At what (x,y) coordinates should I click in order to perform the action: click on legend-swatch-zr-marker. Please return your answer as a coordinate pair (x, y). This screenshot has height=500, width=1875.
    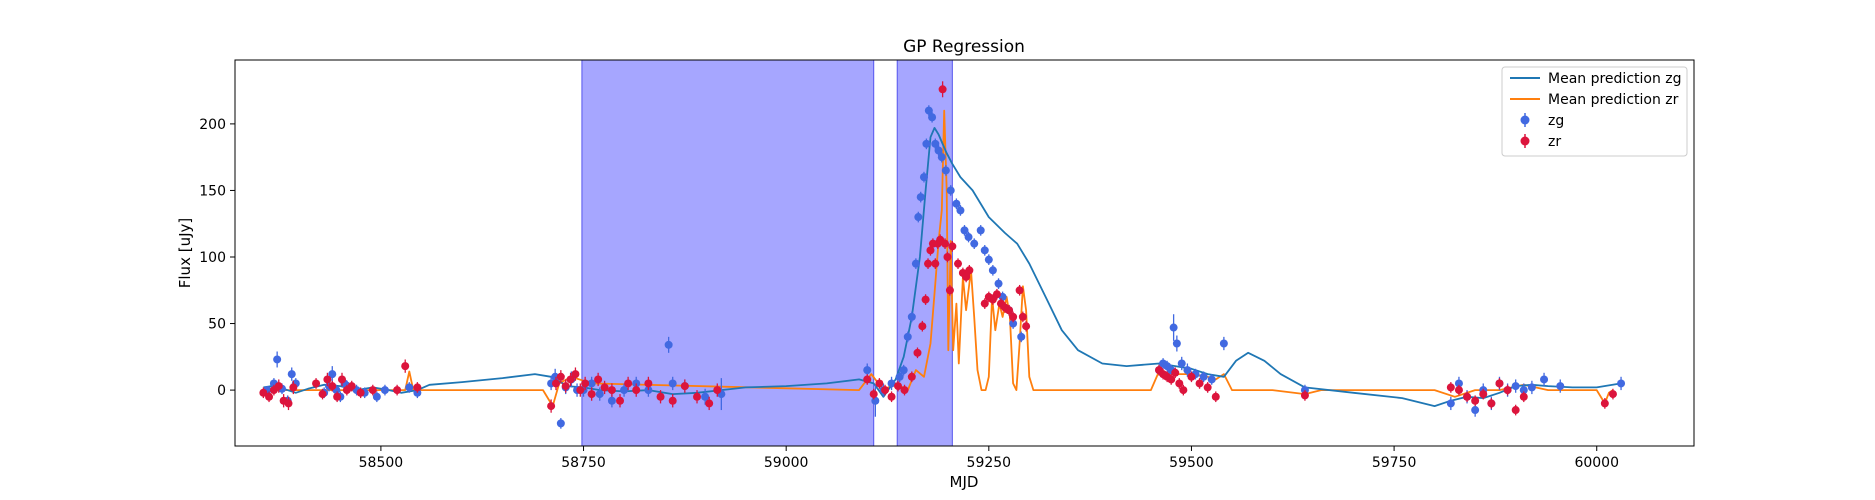
    Looking at the image, I should click on (1525, 141).